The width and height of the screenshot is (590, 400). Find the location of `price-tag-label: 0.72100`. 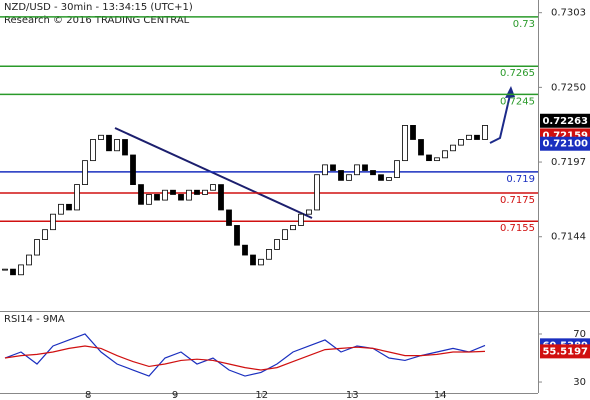

price-tag-label: 0.72100 is located at coordinates (565, 144).